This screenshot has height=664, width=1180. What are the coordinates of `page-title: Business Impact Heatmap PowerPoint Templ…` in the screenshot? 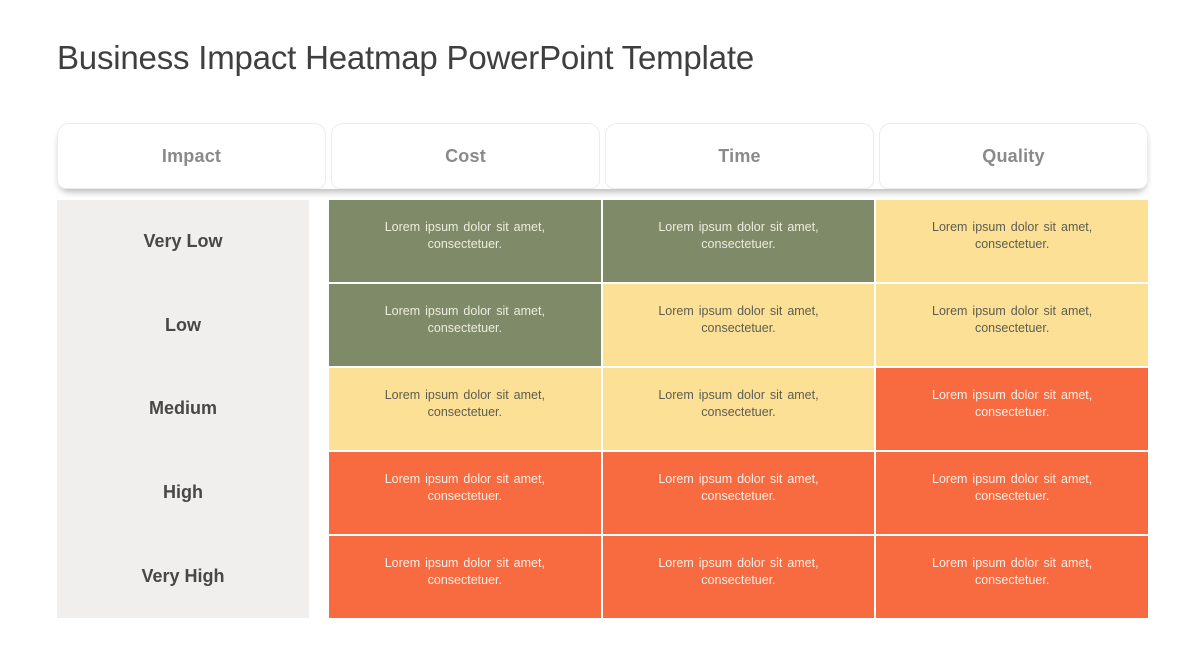 It's located at (405, 57).